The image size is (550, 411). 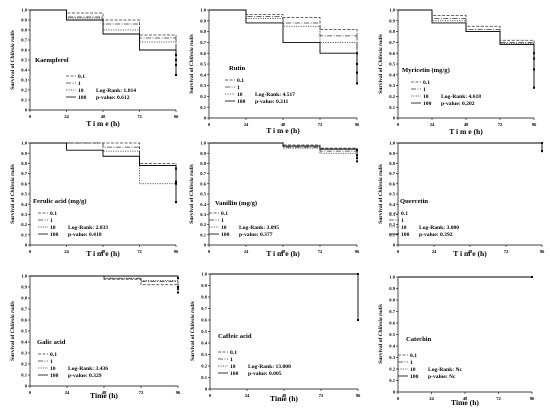 What do you see at coordinates (235, 336) in the screenshot?
I see `compound-label: Caffeic acid` at bounding box center [235, 336].